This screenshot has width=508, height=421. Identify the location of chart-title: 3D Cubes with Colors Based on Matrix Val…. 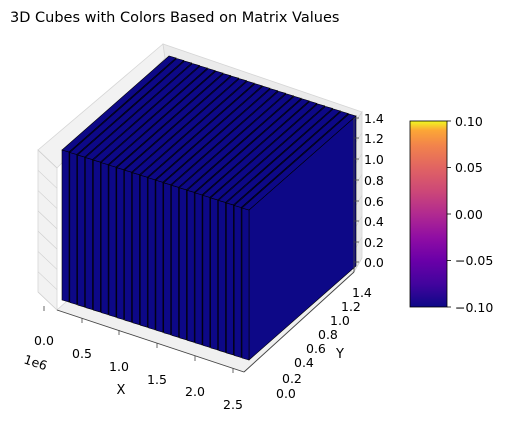
(174, 18).